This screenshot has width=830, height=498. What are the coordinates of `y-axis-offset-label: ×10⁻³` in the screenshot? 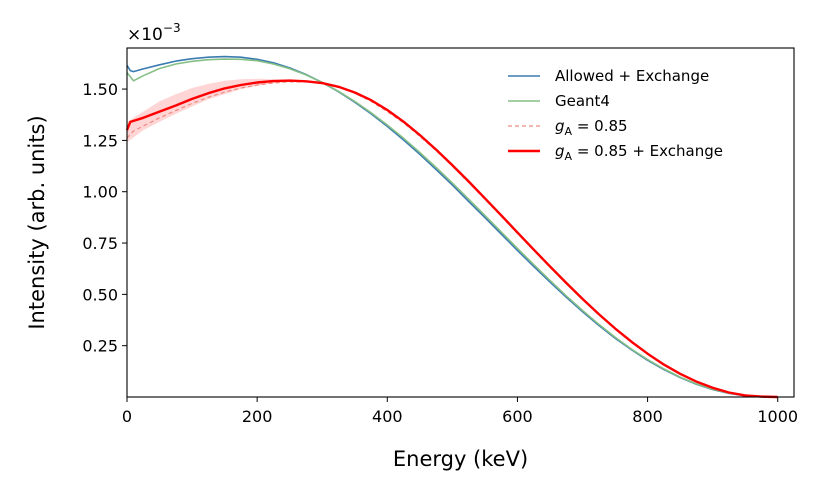 It's located at (154, 33).